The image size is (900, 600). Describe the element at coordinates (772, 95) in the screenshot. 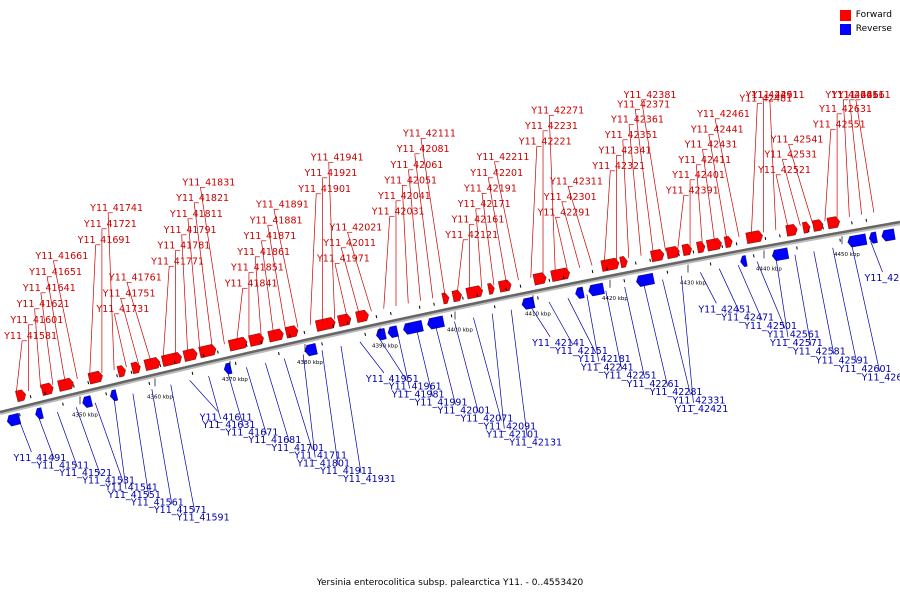

I see `forward-gene-label: Y11_42491` at that location.